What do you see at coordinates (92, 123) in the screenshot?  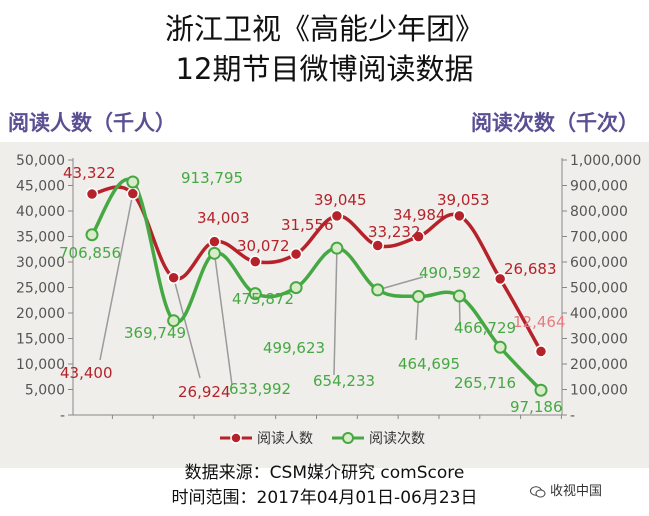 I see `left-axis-title: 阅读人数（千人）` at bounding box center [92, 123].